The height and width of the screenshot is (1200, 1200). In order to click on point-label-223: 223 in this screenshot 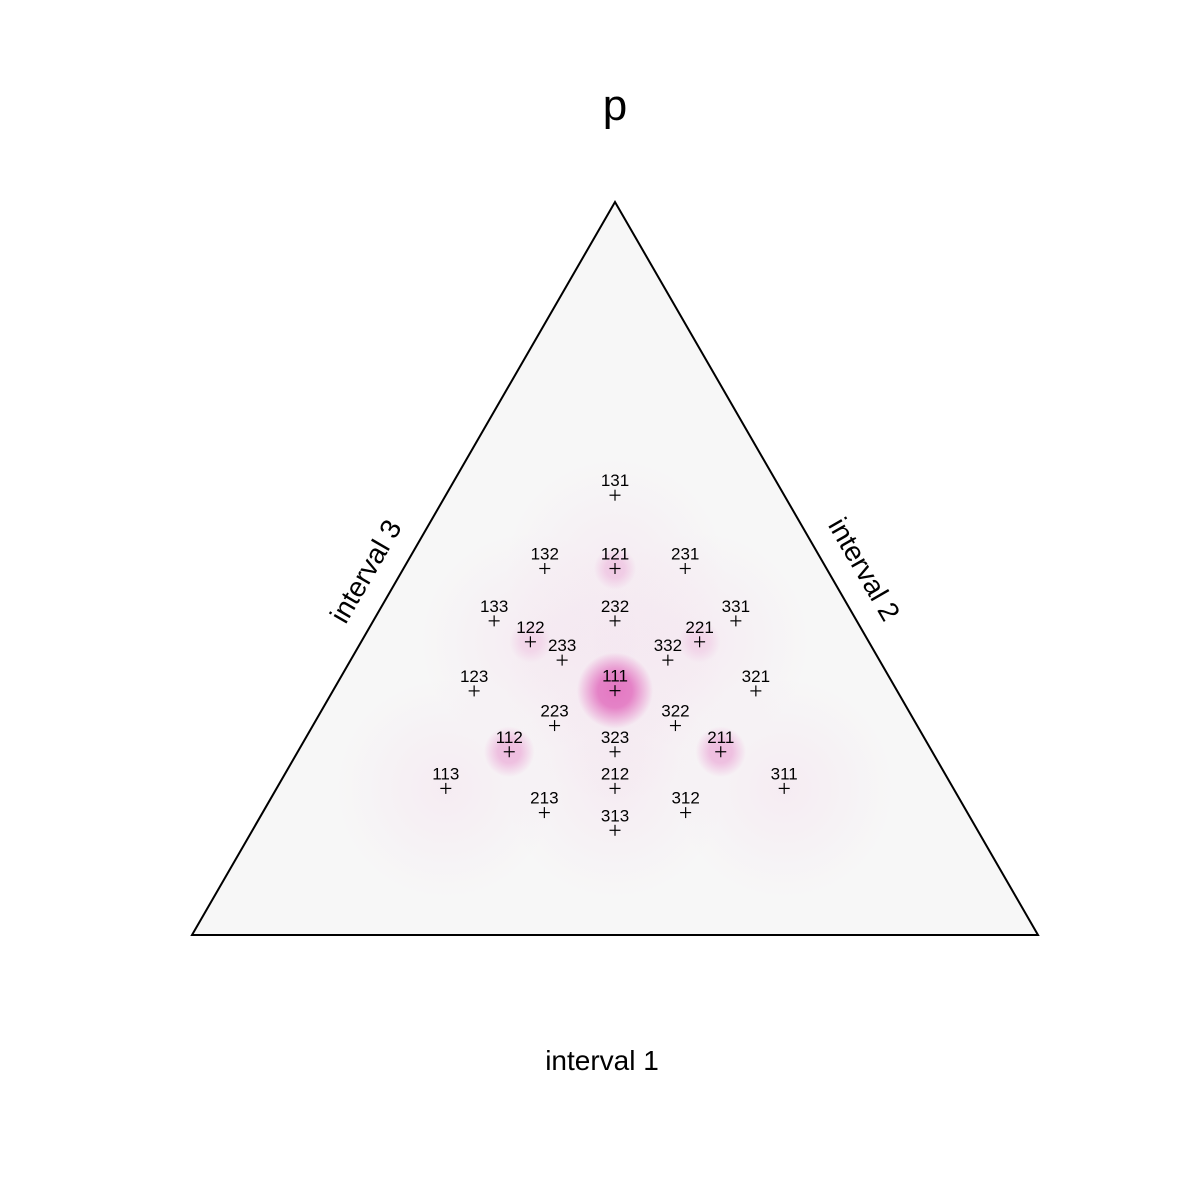, I will do `click(554, 711)`.